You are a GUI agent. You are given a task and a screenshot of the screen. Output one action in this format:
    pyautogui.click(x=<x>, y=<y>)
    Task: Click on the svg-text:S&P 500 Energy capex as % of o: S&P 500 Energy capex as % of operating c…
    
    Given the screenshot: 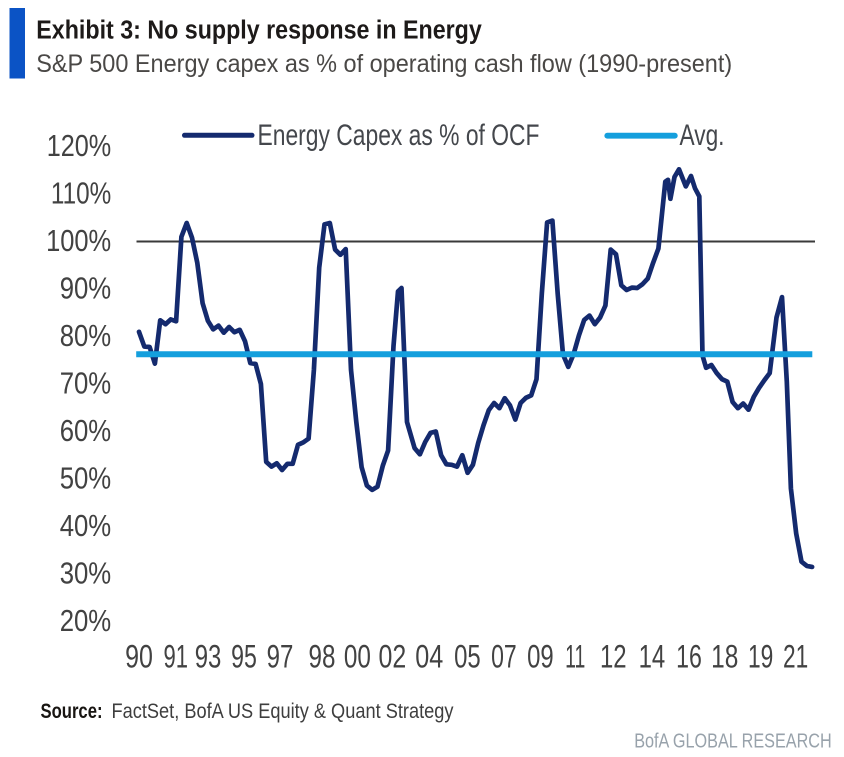 What is the action you would take?
    pyautogui.click(x=384, y=64)
    